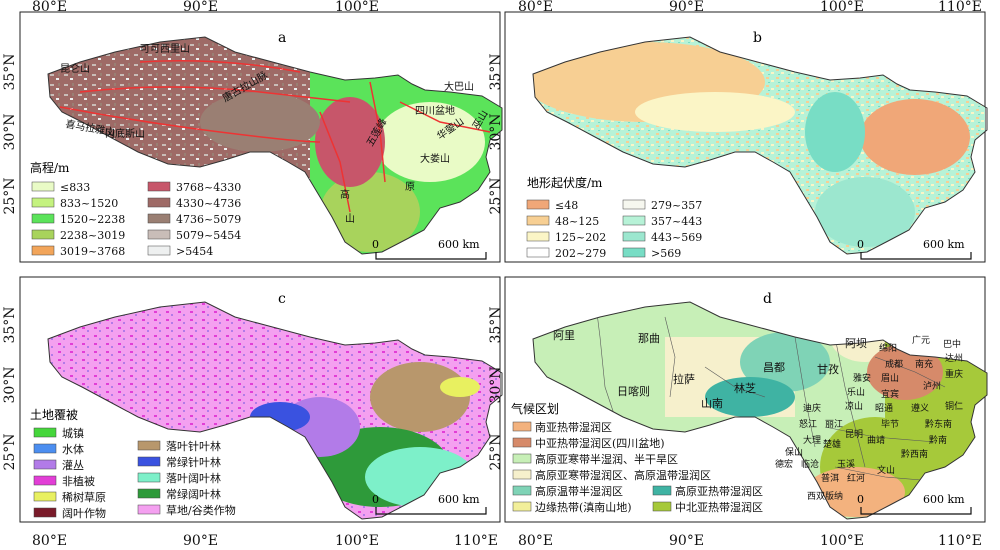  What do you see at coordinates (345, 194) in the screenshot?
I see `place-label: 高` at bounding box center [345, 194].